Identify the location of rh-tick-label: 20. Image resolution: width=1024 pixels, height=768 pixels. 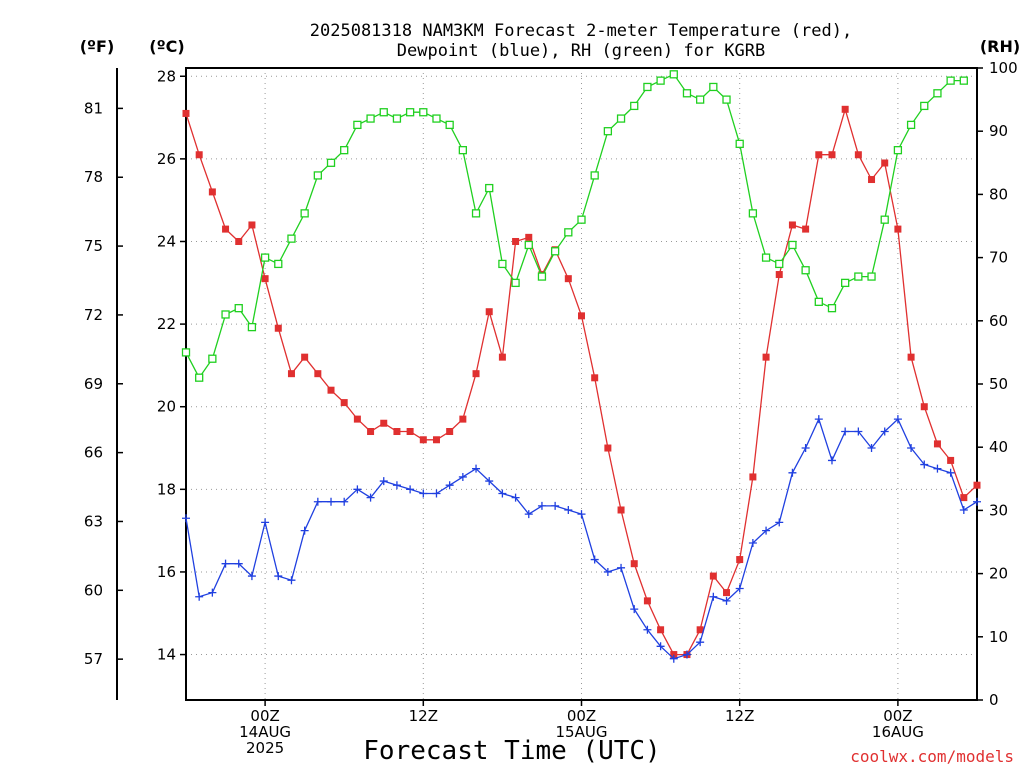
(998, 574).